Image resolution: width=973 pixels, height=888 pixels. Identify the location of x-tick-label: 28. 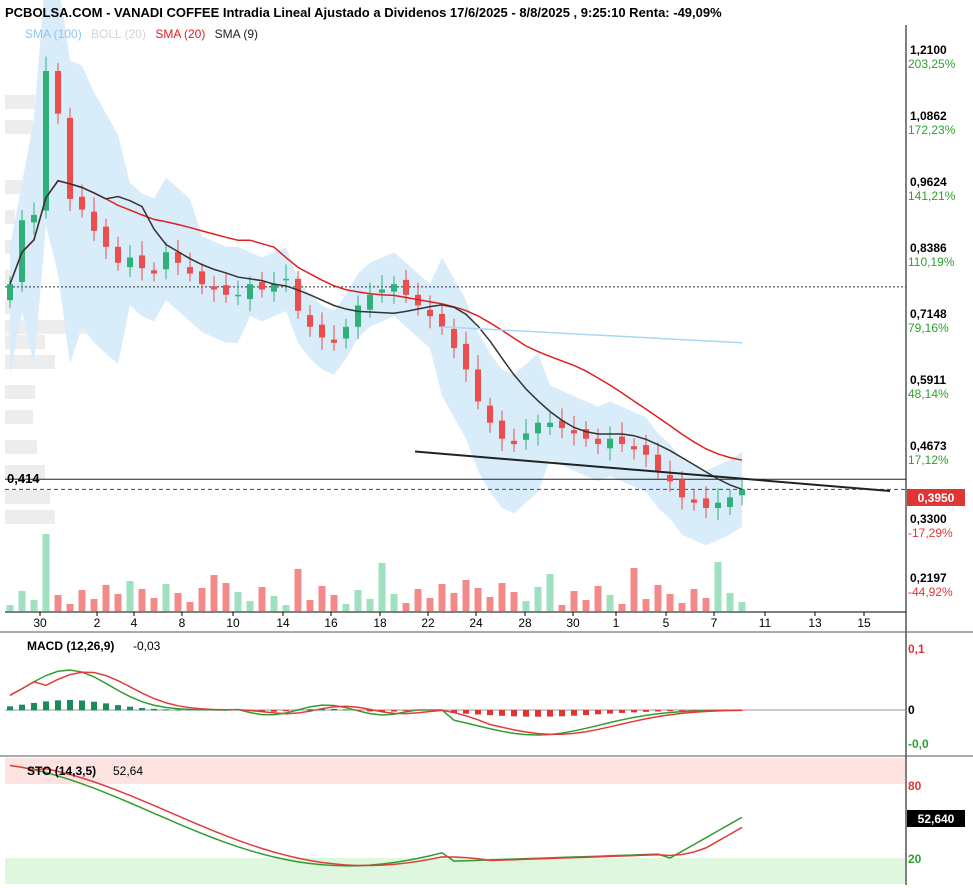
(525, 623).